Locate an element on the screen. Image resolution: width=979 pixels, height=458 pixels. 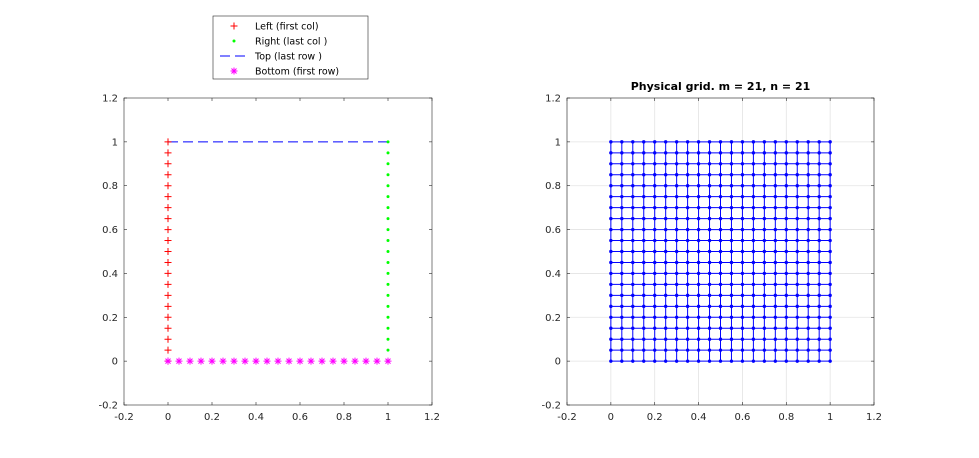
x-tick-label: 0.4 is located at coordinates (256, 417).